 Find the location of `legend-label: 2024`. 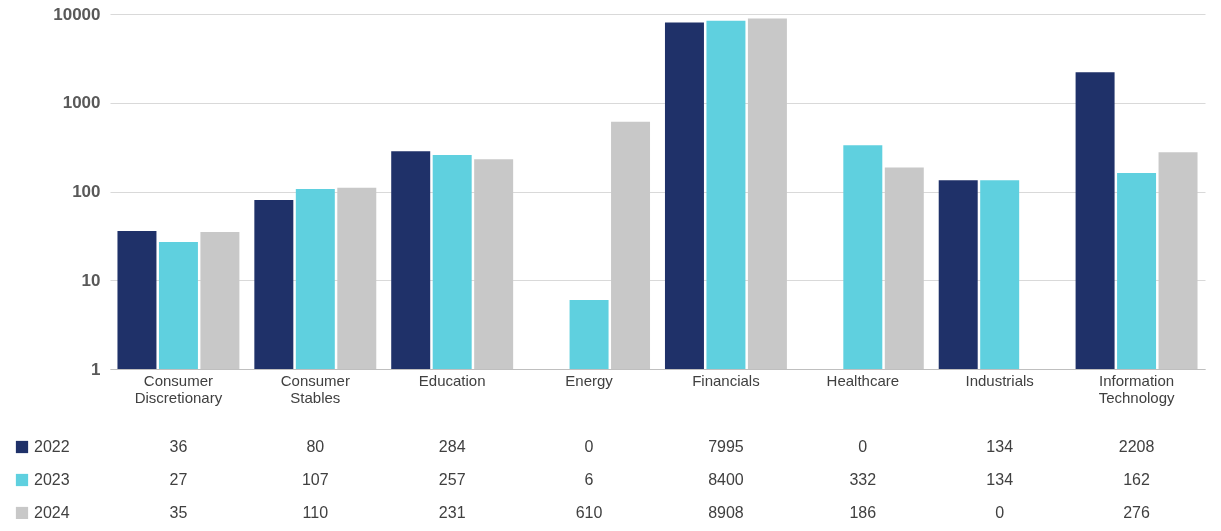

legend-label: 2024 is located at coordinates (52, 512).